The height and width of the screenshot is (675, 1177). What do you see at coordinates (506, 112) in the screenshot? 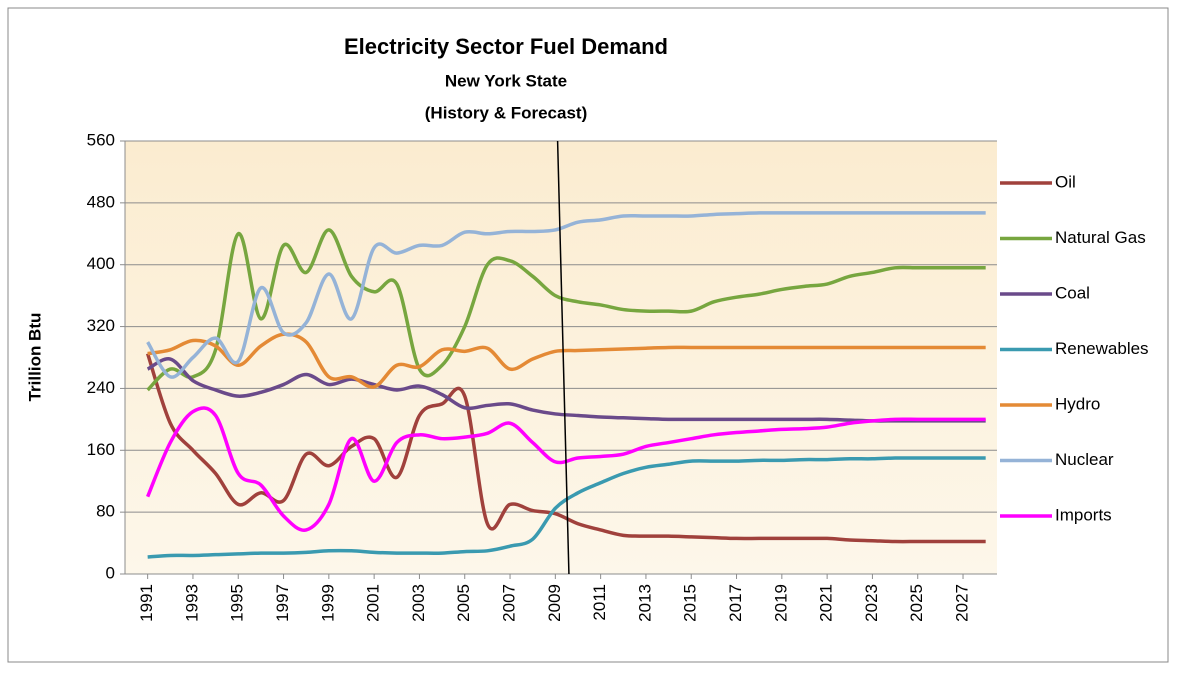
I see `chart-subtitle: (History & Forecast)` at bounding box center [506, 112].